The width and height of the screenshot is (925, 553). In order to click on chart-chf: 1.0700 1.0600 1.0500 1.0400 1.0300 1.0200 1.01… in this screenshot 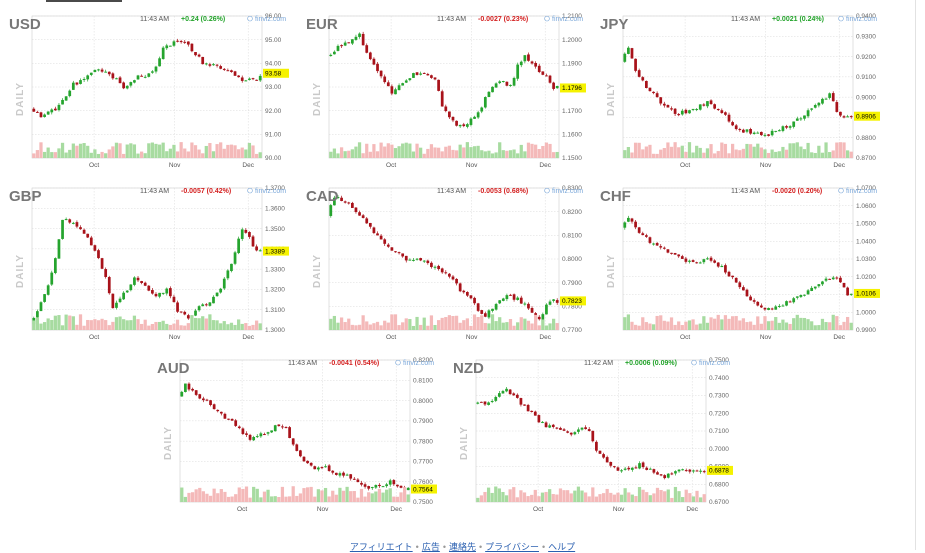, I will do `click(741, 266)`.